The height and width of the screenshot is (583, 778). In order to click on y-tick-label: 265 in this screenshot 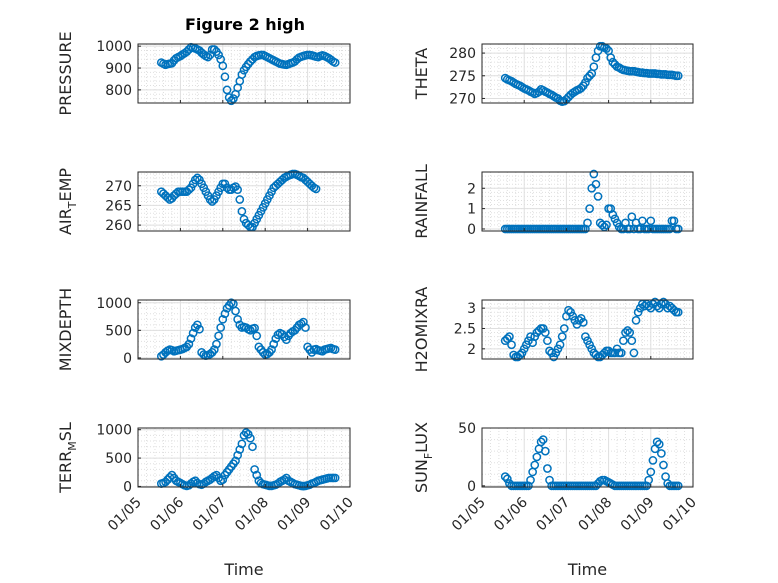, I will do `click(118, 206)`.